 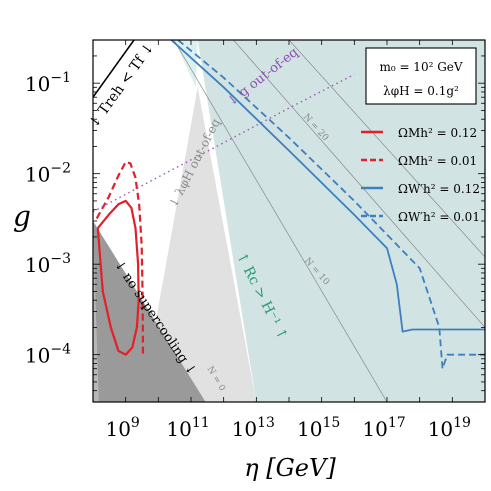 What do you see at coordinates (439, 217) in the screenshot?
I see `legend-label: ΩW′h² = 0.01` at bounding box center [439, 217].